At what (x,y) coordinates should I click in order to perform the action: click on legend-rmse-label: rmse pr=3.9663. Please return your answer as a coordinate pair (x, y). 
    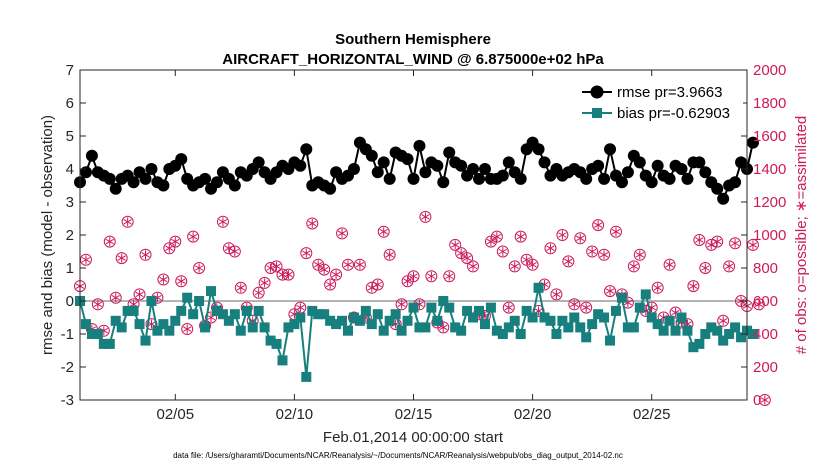
    Looking at the image, I should click on (669, 92).